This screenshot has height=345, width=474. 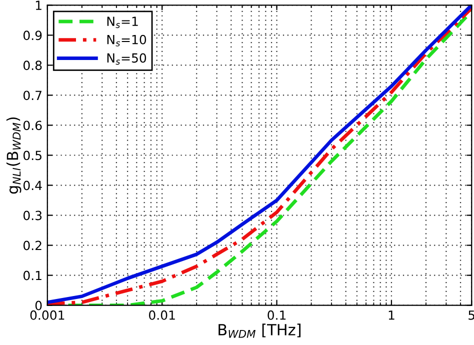 What do you see at coordinates (126, 59) in the screenshot?
I see `legend-label: N$_{s}$=50` at bounding box center [126, 59].